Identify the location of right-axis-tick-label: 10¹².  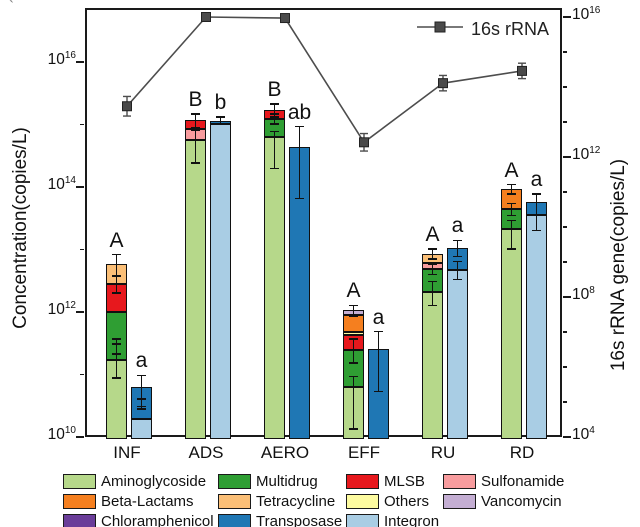
(586, 154).